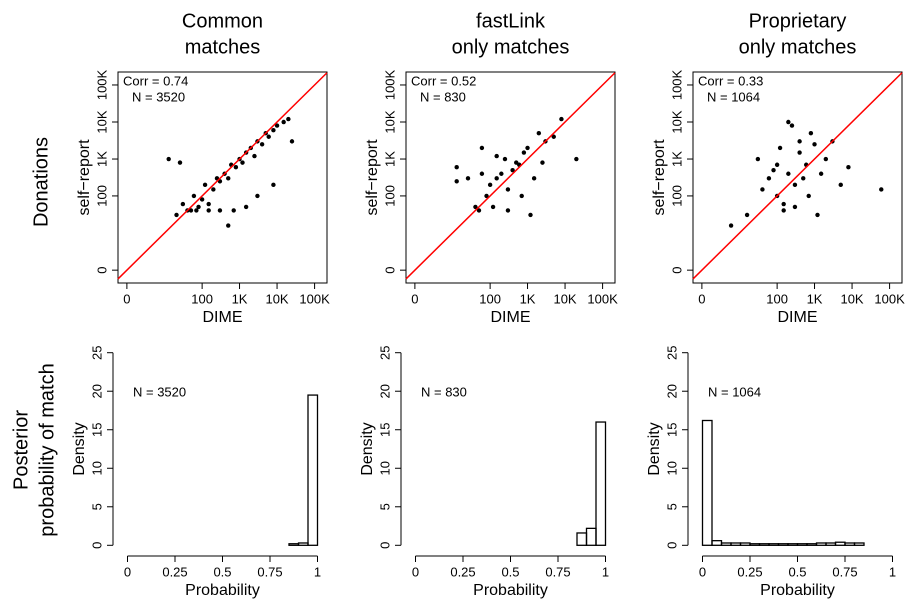 The image size is (907, 601). What do you see at coordinates (222, 590) in the screenshot?
I see `x-axis-label: Probability` at bounding box center [222, 590].